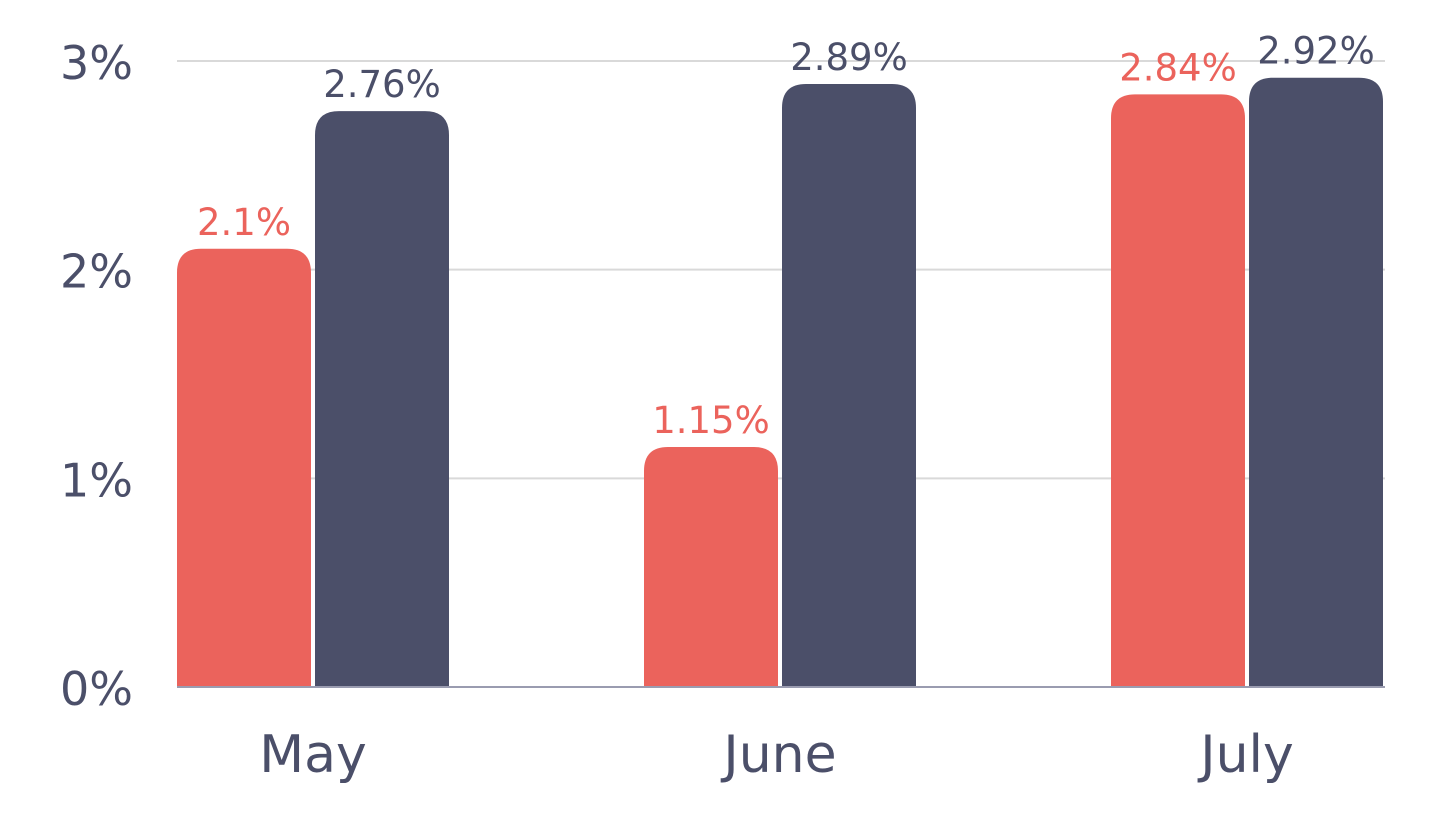 This screenshot has width=1442, height=822. Describe the element at coordinates (96, 272) in the screenshot. I see `y-tick-label: 2%` at that location.